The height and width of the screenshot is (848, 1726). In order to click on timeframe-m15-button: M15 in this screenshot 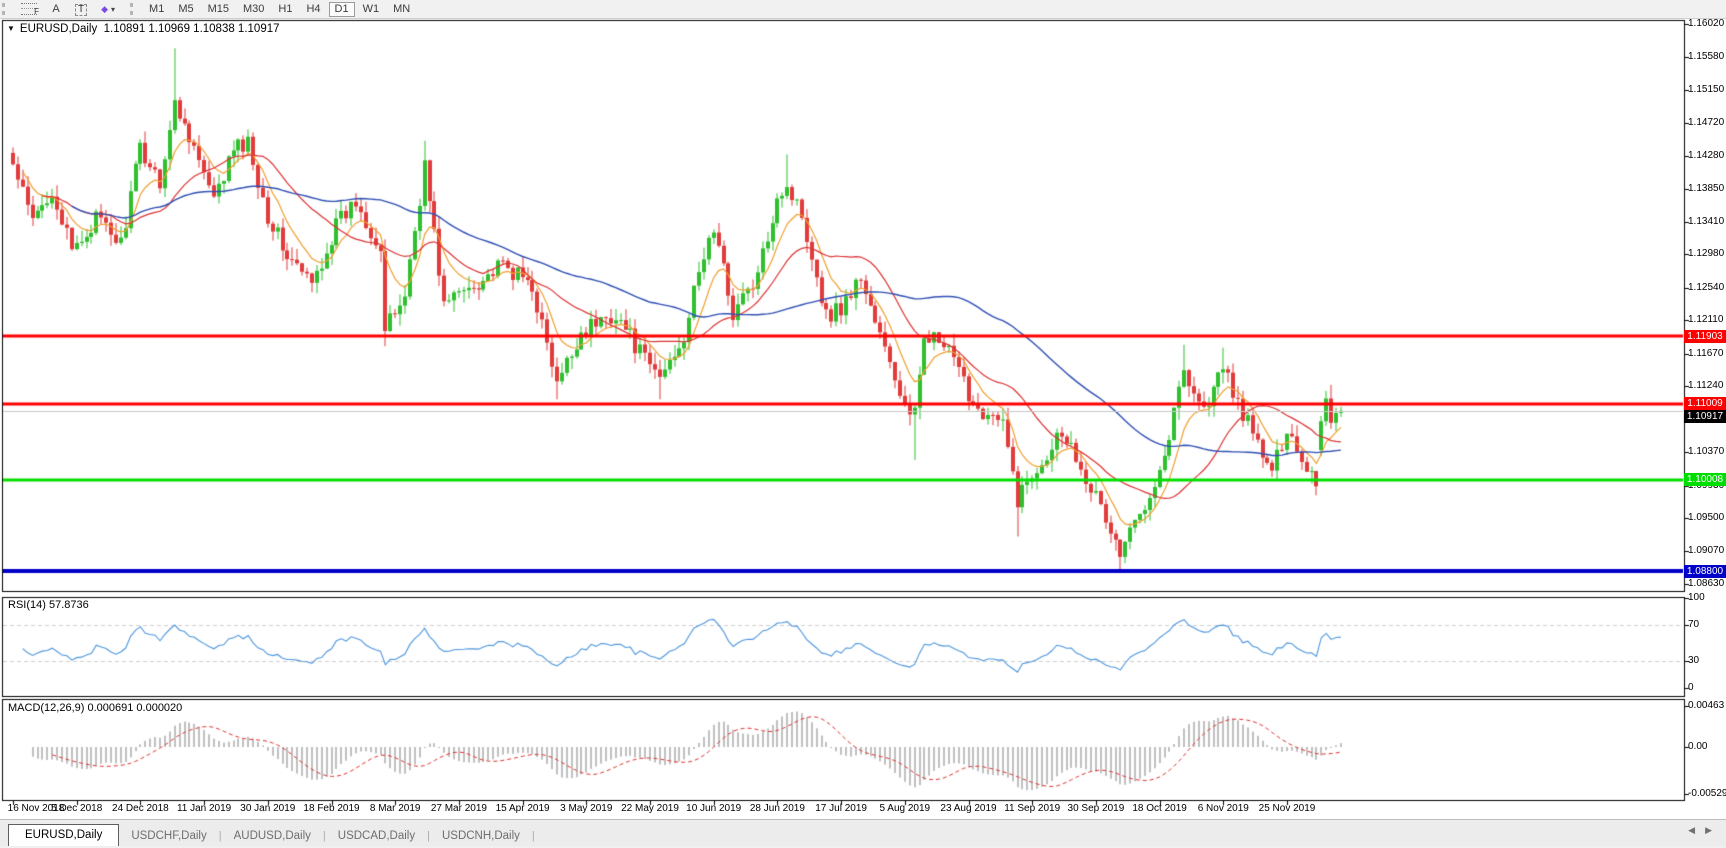, I will do `click(218, 9)`.